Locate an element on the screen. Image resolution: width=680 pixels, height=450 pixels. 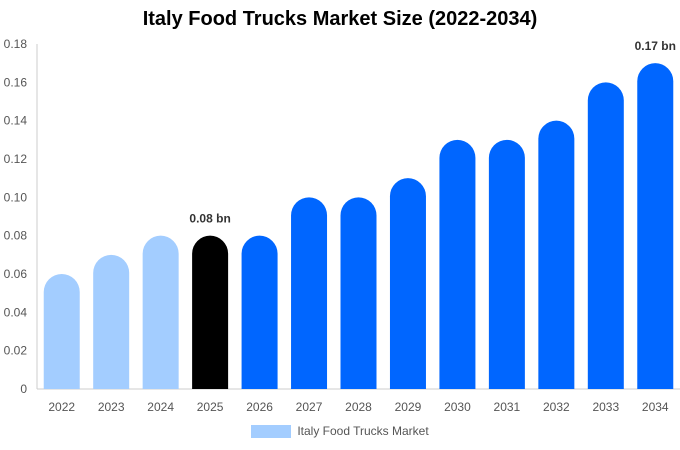
y-tick-label: 0.18 is located at coordinates (16, 44).